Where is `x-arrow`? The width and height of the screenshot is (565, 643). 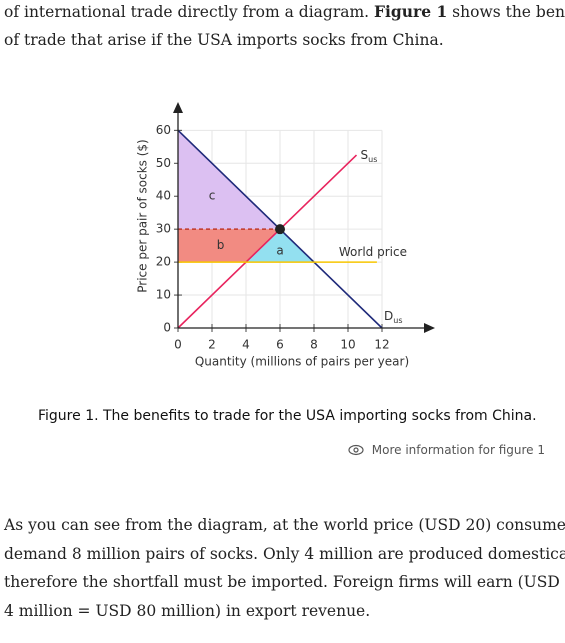 x-arrow is located at coordinates (429, 328).